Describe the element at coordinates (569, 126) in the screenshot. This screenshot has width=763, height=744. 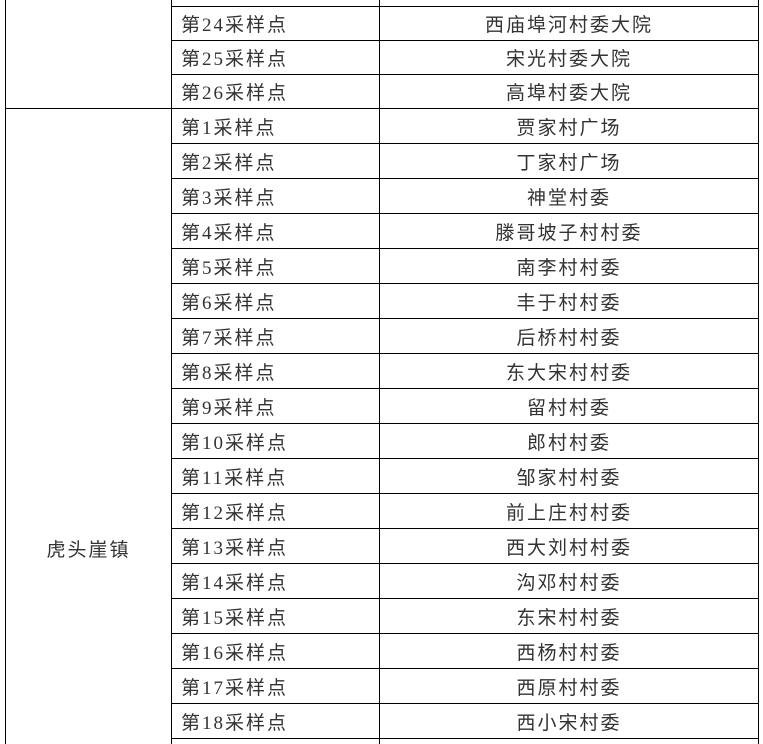
I see `location-cell: 贾家村广场` at that location.